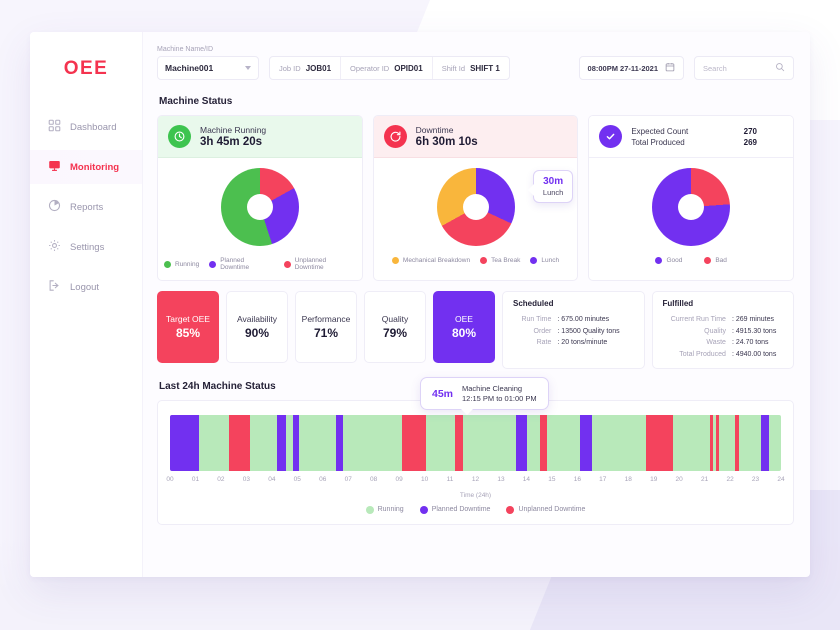 Image resolution: width=840 pixels, height=630 pixels. I want to click on date-picker: 08:00PM 27-11-2021, so click(631, 68).